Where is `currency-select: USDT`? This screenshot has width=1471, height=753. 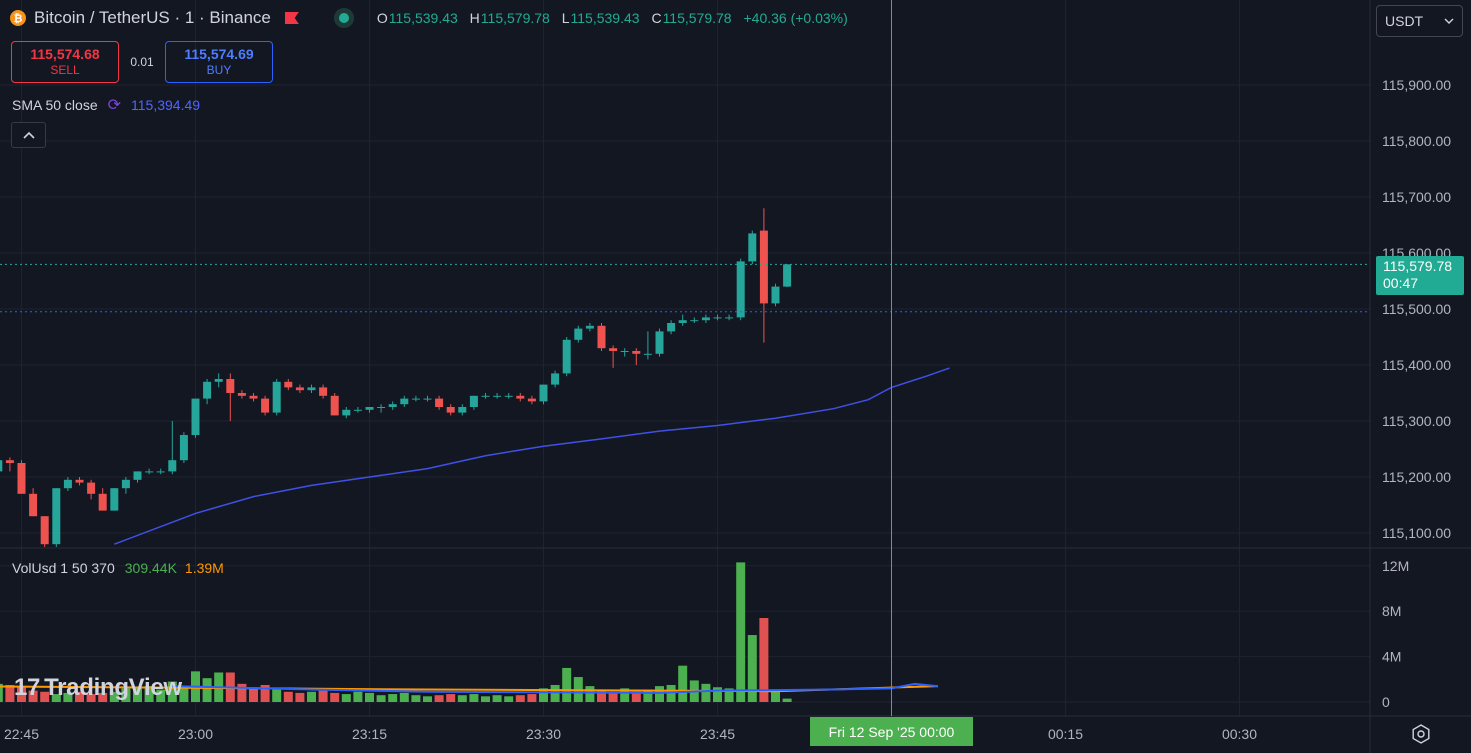 currency-select: USDT is located at coordinates (1419, 21).